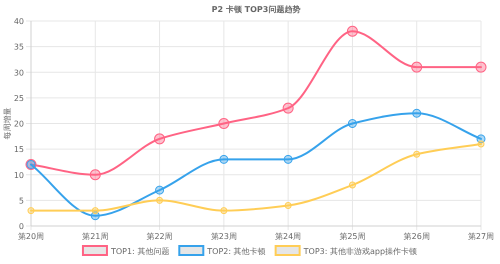 This screenshot has width=500, height=264. What do you see at coordinates (140, 251) in the screenshot?
I see `legend-label: TOP1: 其他问题` at bounding box center [140, 251].